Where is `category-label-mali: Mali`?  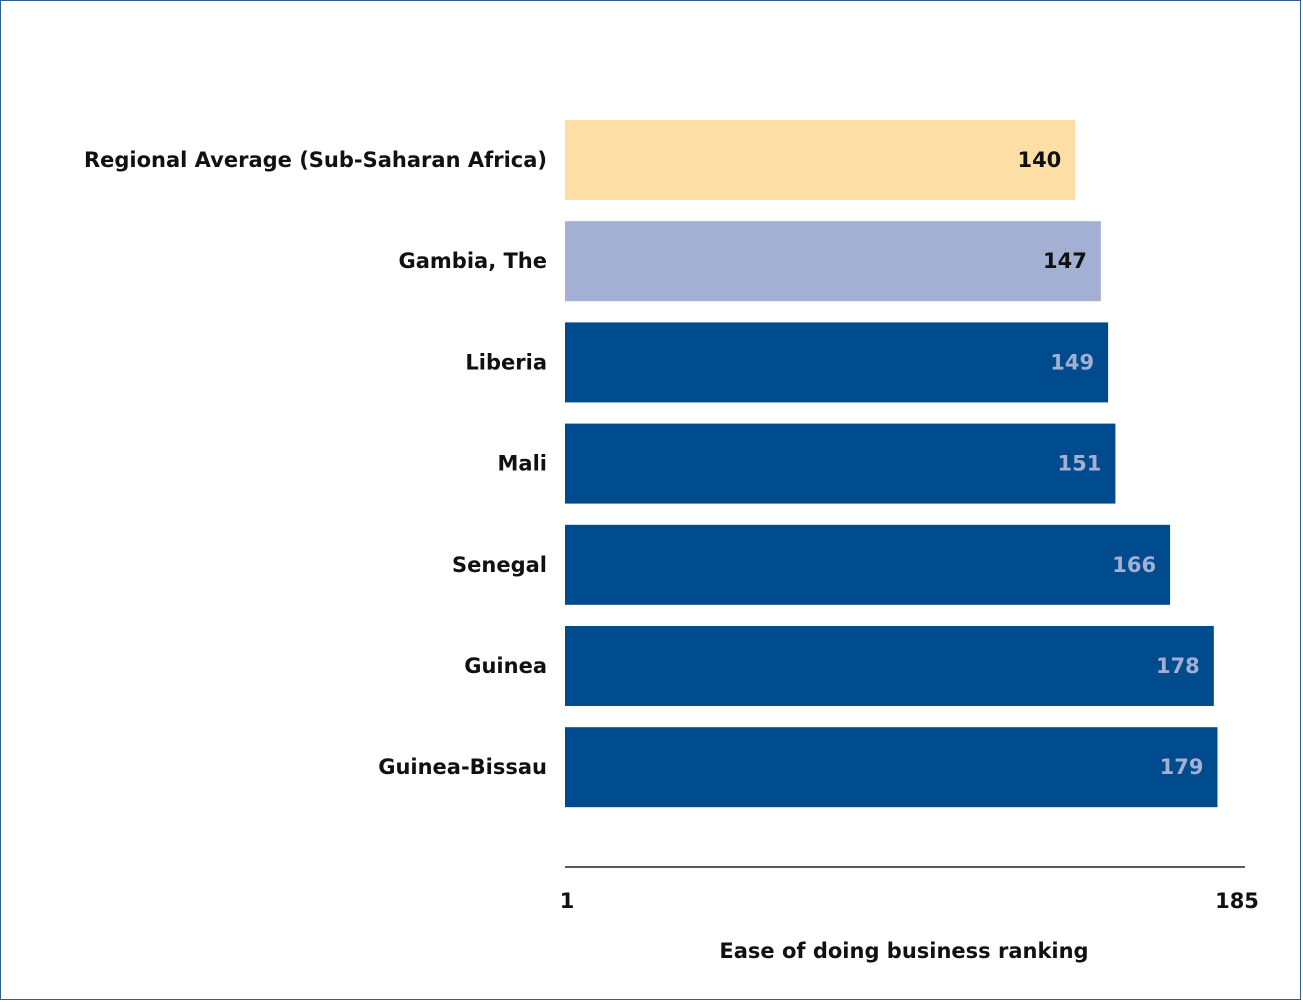 category-label-mali: Mali is located at coordinates (522, 464).